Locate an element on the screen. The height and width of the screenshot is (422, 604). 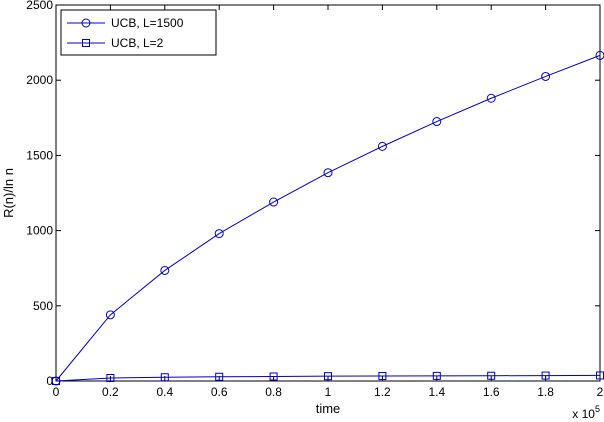
y-tick-label: 0 is located at coordinates (49, 381).